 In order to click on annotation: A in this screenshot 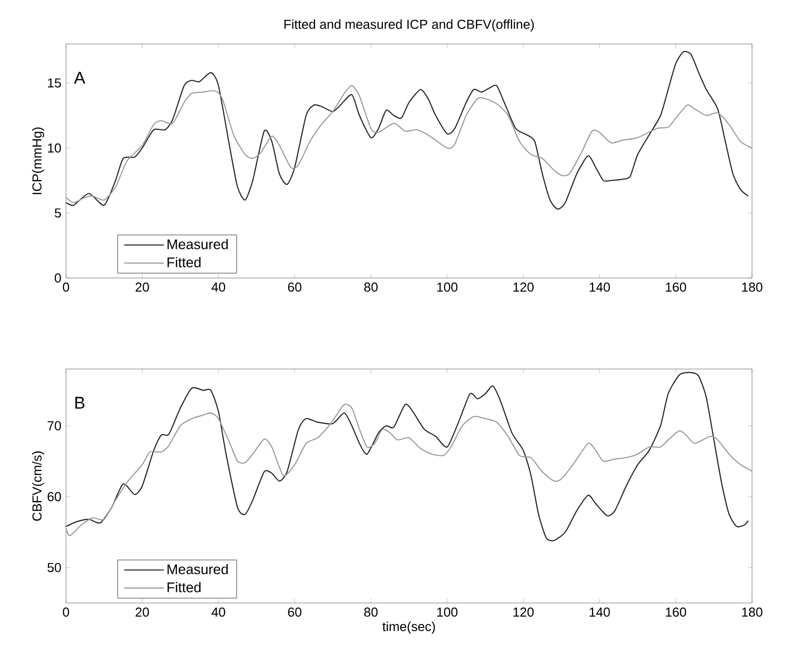, I will do `click(80, 78)`.